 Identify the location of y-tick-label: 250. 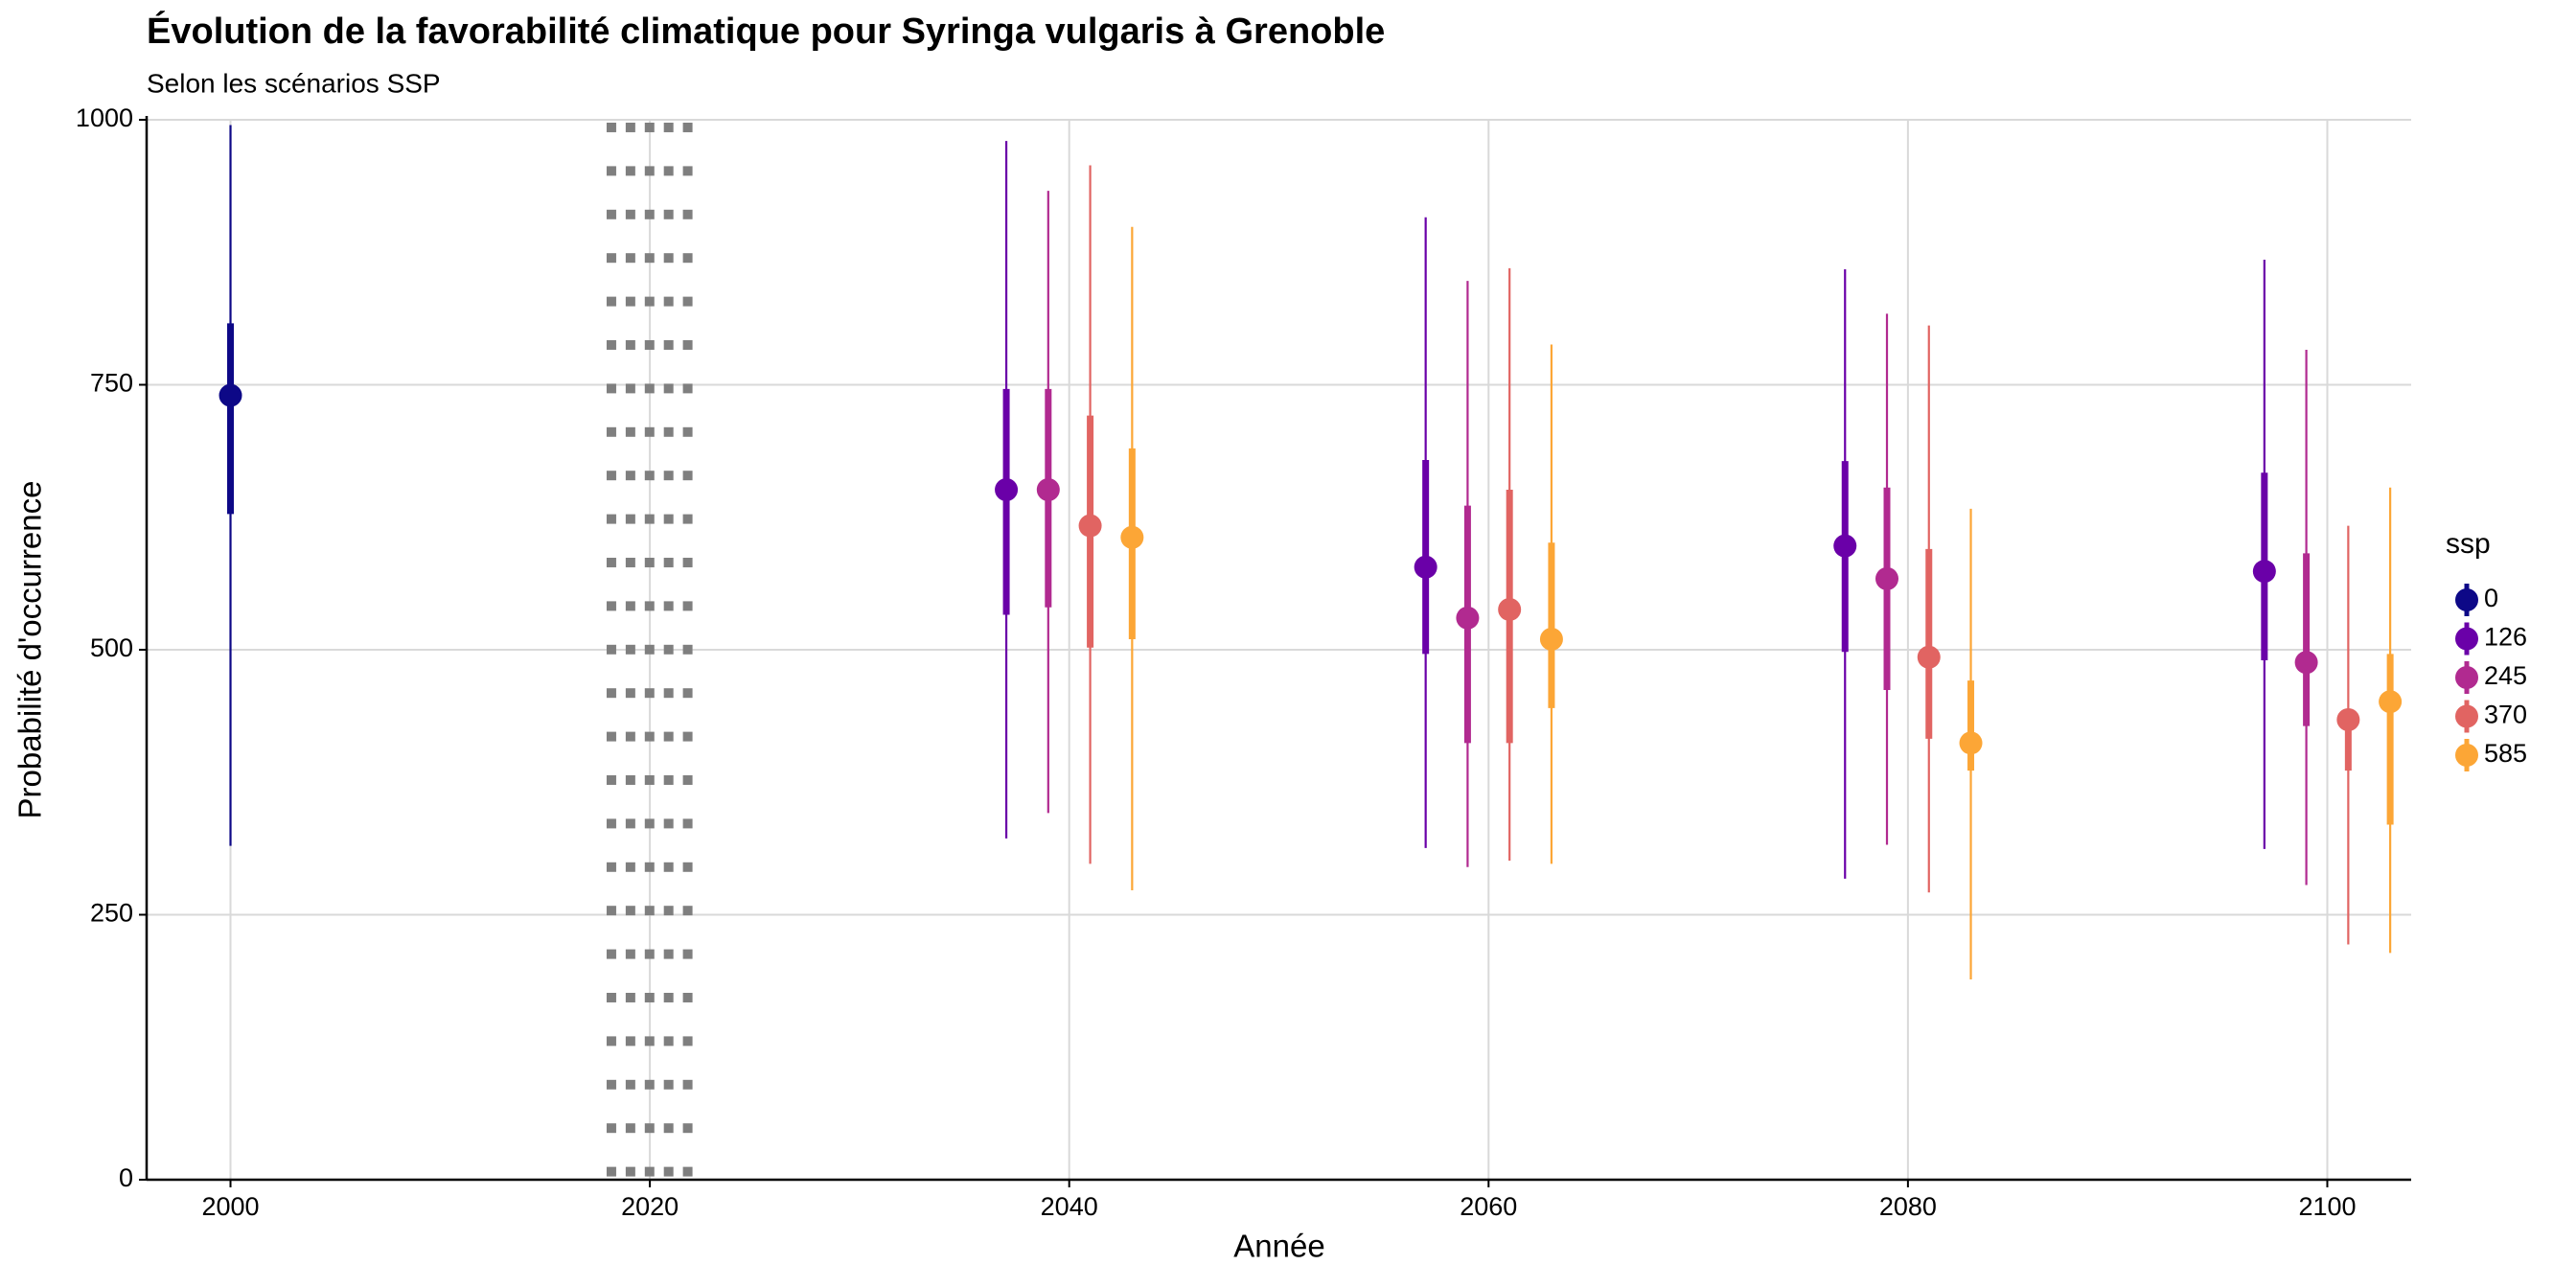
(111, 913).